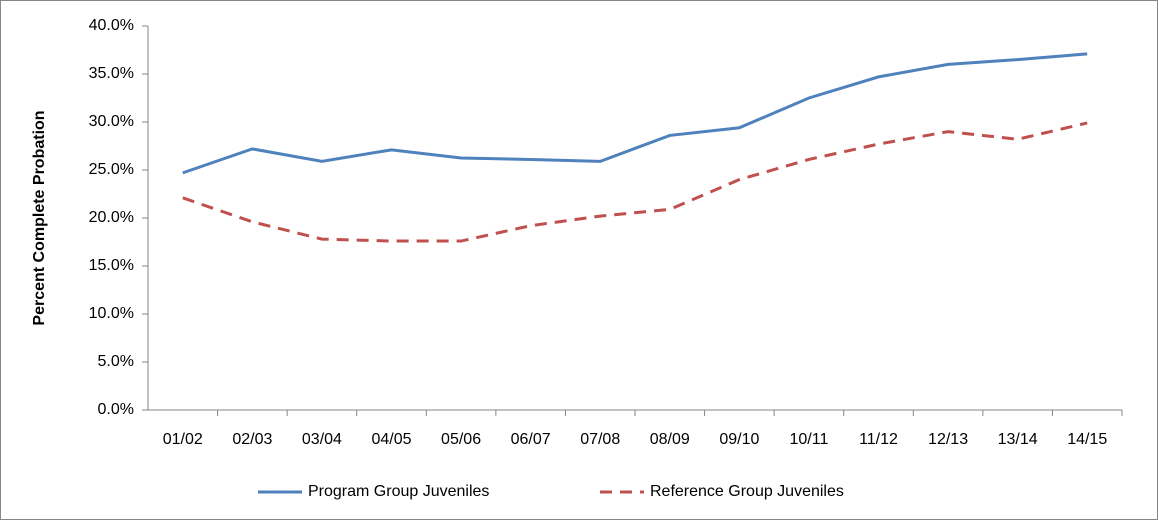 This screenshot has width=1158, height=520. What do you see at coordinates (878, 439) in the screenshot?
I see `x-tick-label: 11/12` at bounding box center [878, 439].